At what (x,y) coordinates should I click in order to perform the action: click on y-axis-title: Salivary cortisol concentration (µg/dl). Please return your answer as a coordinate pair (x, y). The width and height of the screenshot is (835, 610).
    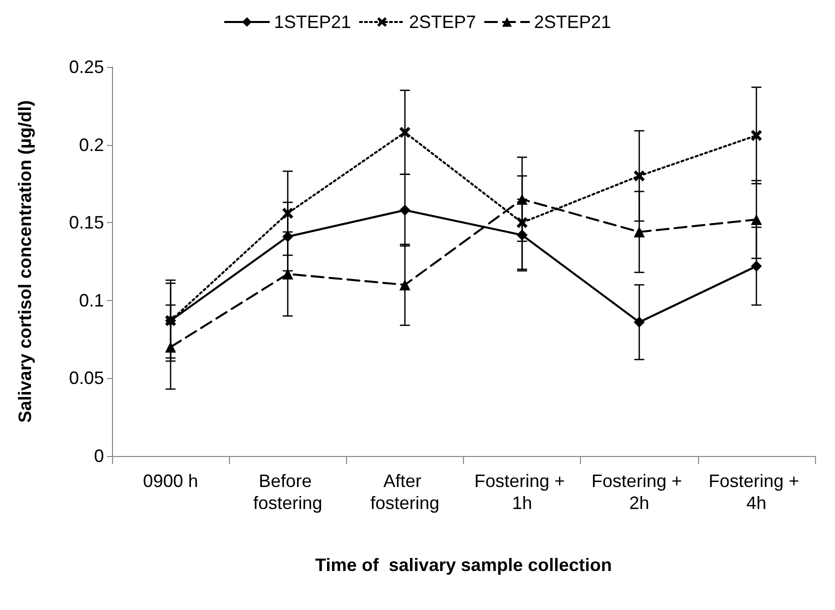
    Looking at the image, I should click on (25, 261).